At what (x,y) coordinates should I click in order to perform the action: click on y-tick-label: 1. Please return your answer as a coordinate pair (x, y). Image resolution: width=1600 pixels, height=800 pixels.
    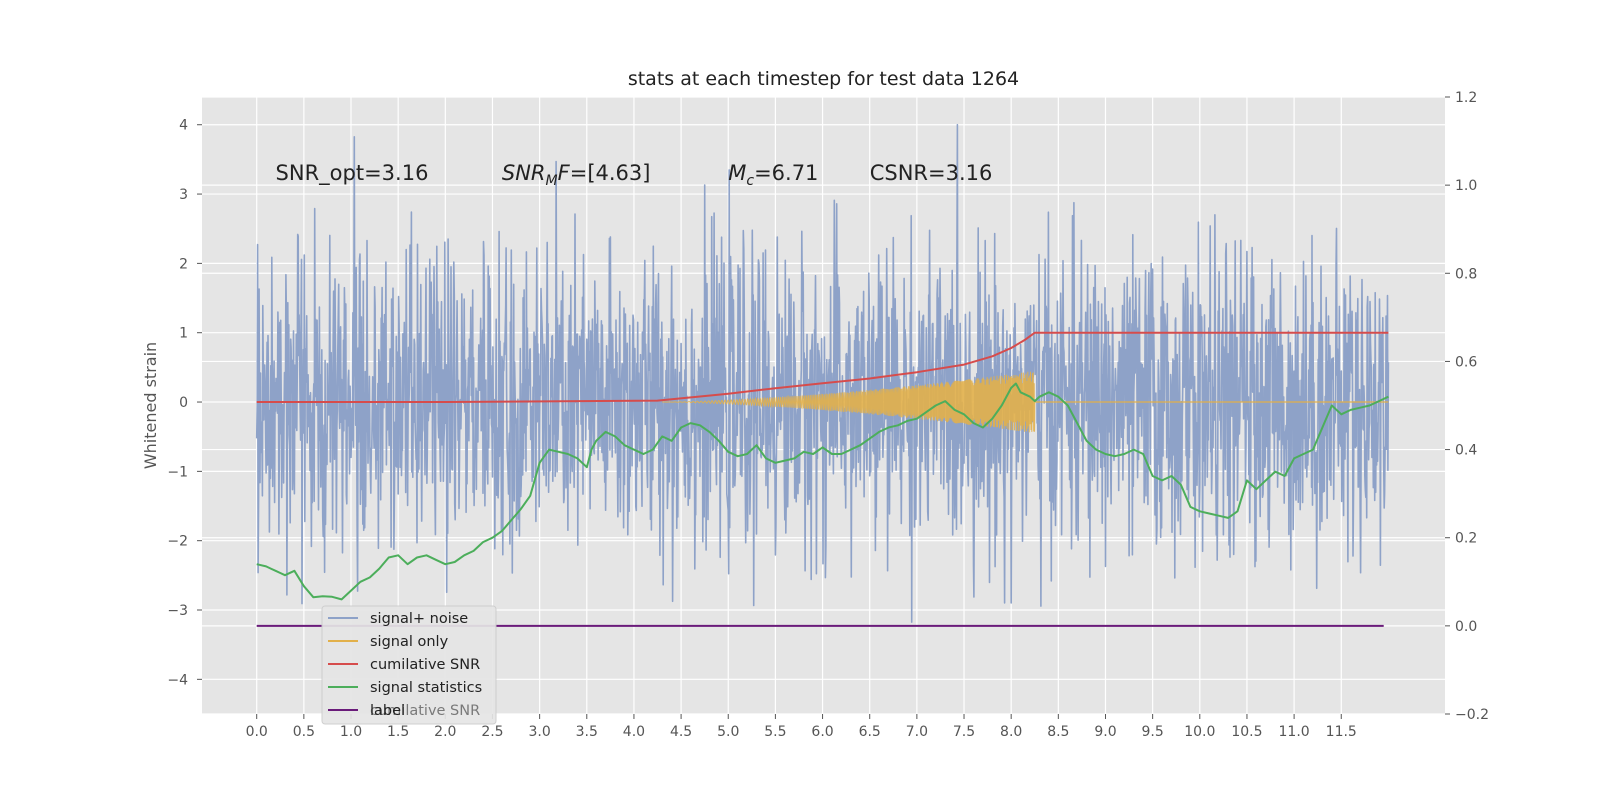
    Looking at the image, I should click on (183, 334).